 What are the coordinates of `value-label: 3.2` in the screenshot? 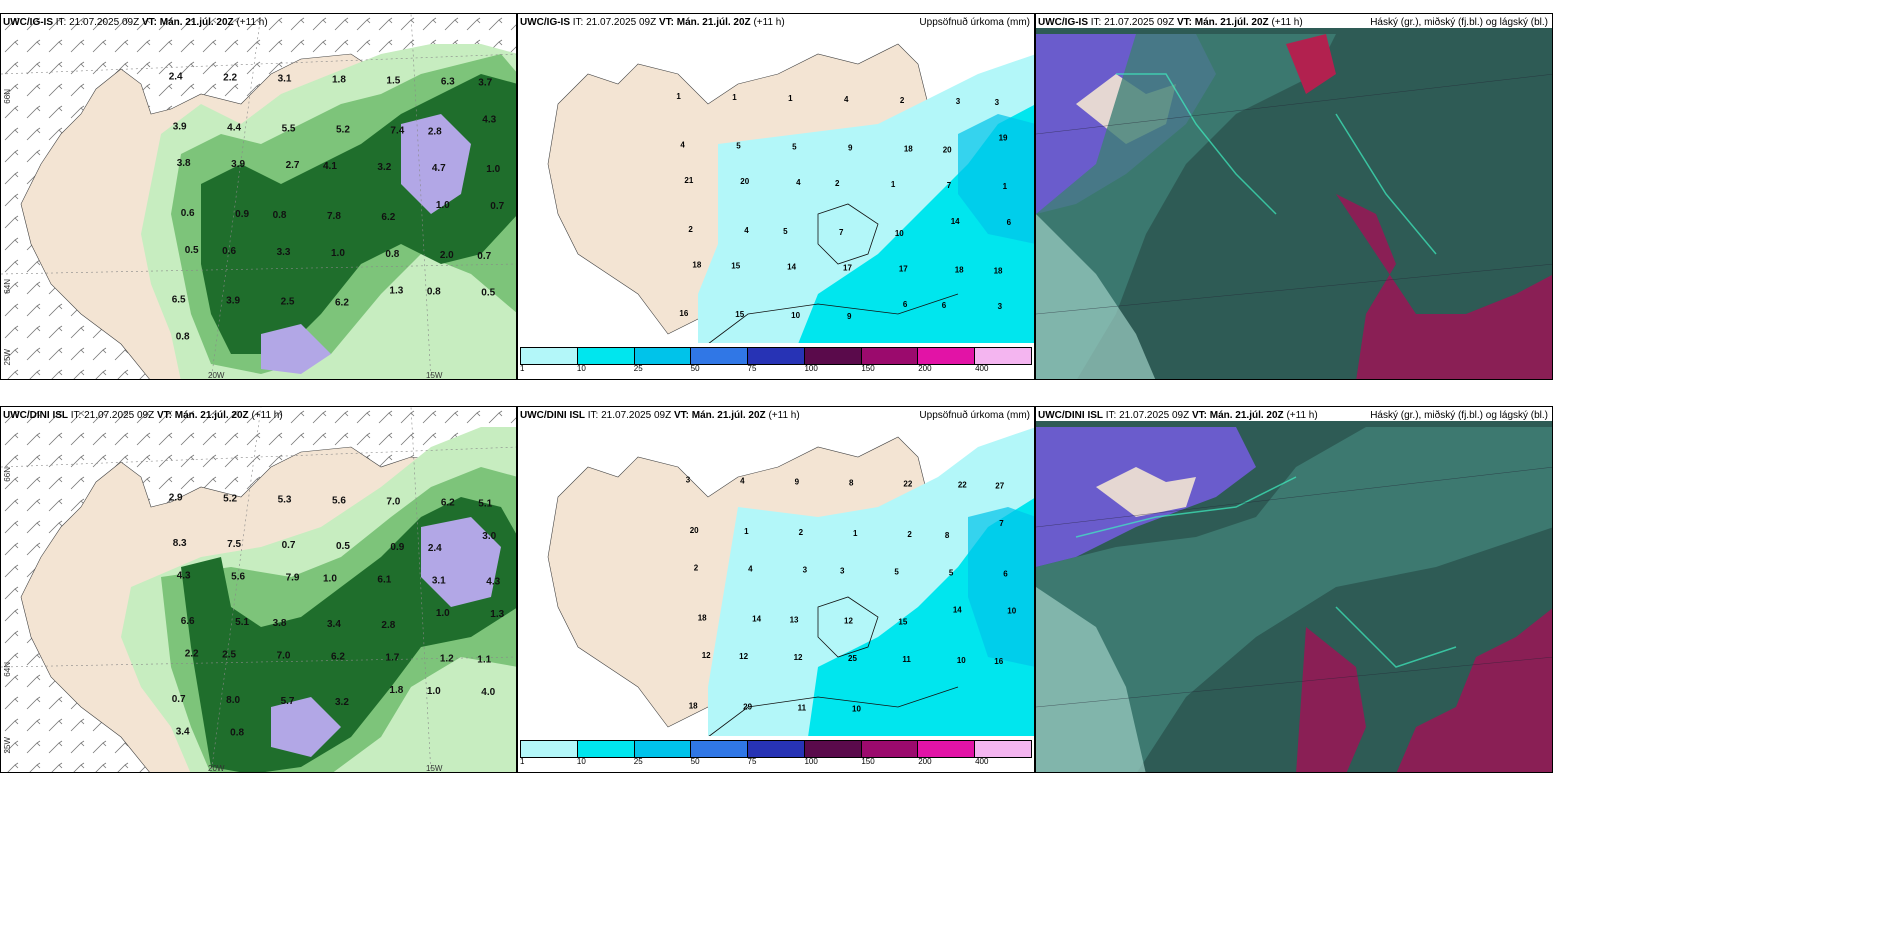 It's located at (384, 167).